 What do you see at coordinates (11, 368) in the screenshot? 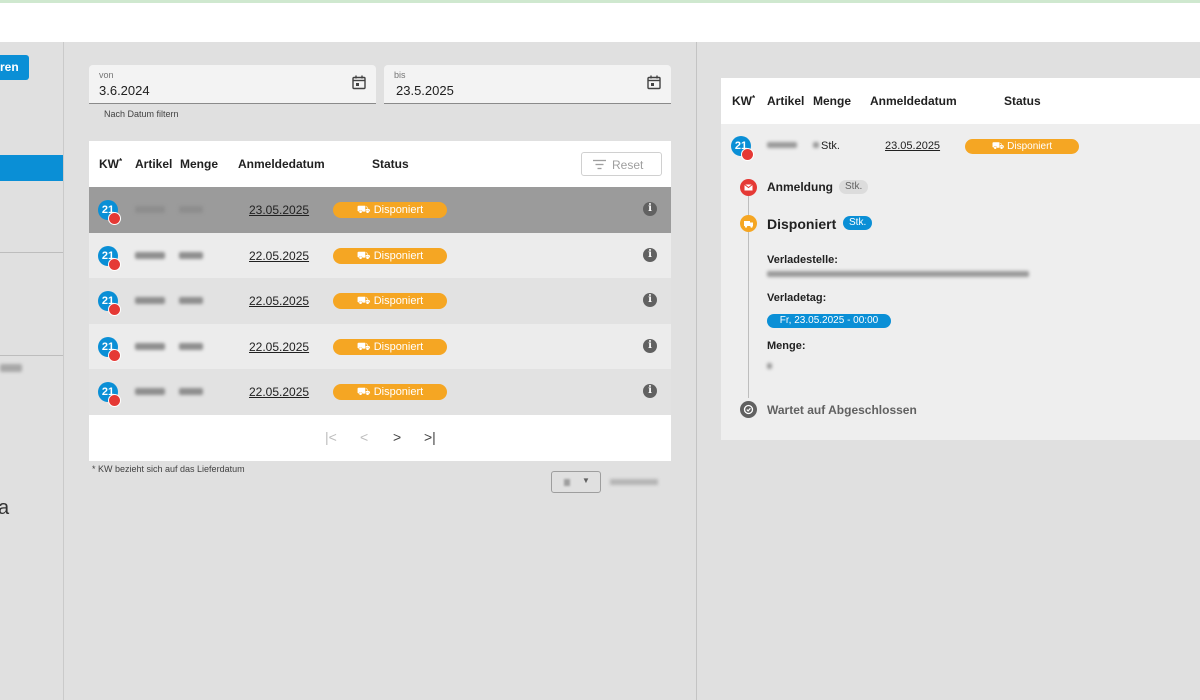
I see `sidebar-item-redacted` at bounding box center [11, 368].